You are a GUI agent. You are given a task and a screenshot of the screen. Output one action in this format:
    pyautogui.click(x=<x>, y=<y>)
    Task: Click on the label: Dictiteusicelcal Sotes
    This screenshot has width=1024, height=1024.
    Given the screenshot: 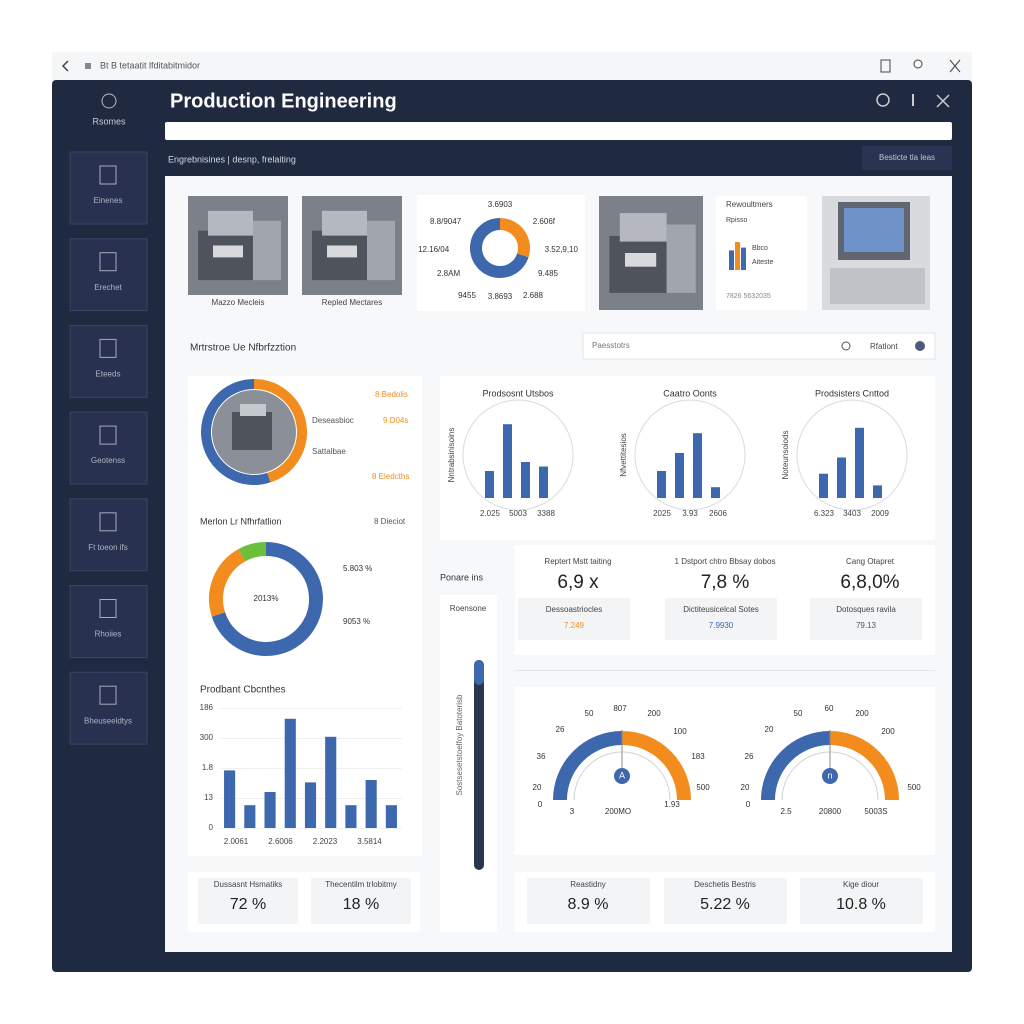 What is the action you would take?
    pyautogui.click(x=721, y=609)
    